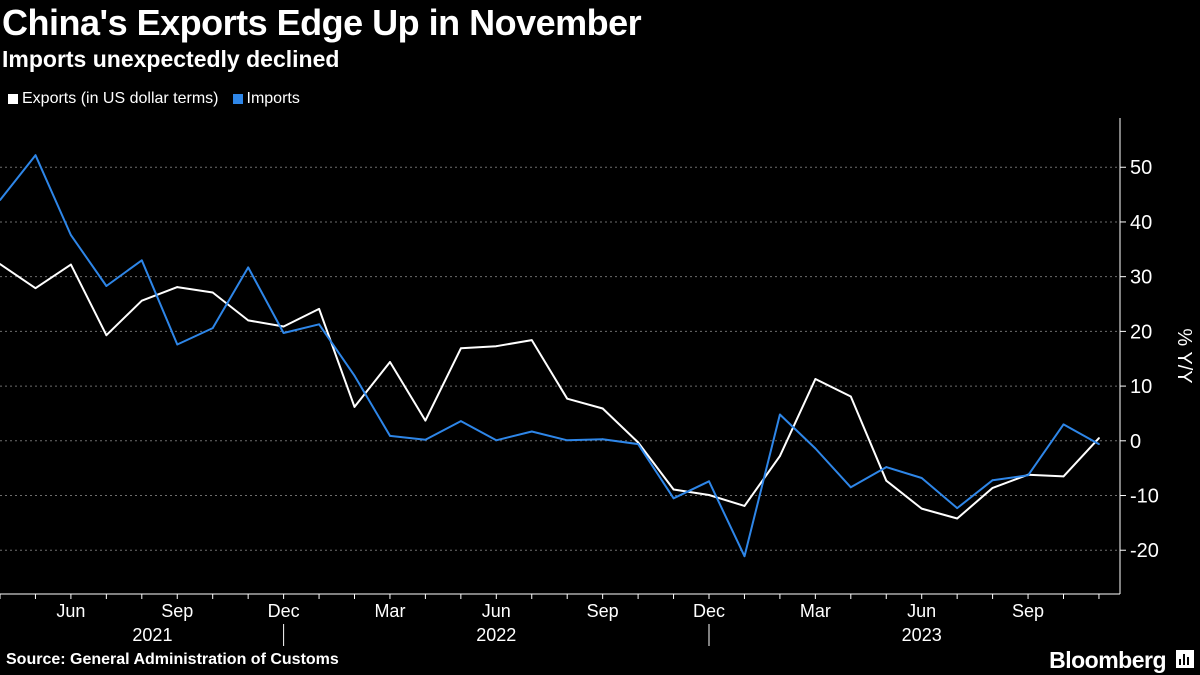 This screenshot has width=1200, height=675. I want to click on legend: Exports (in US dollar terms) Imports, so click(154, 99).